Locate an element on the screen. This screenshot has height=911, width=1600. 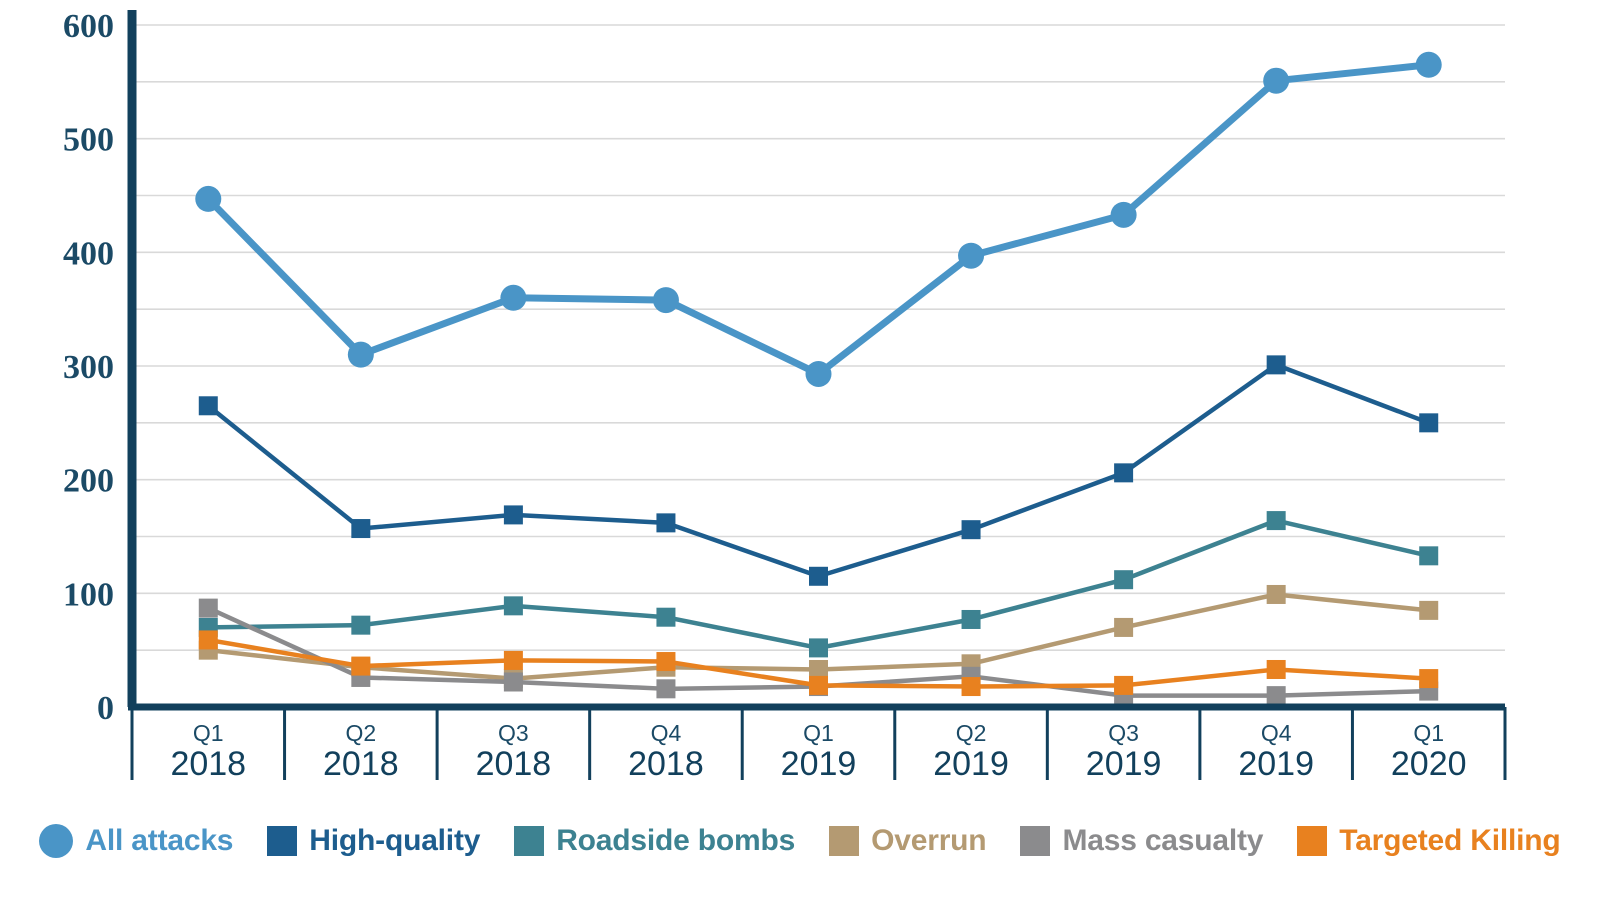
legend-item-roadside-bombs: Roadside bombs is located at coordinates (654, 841).